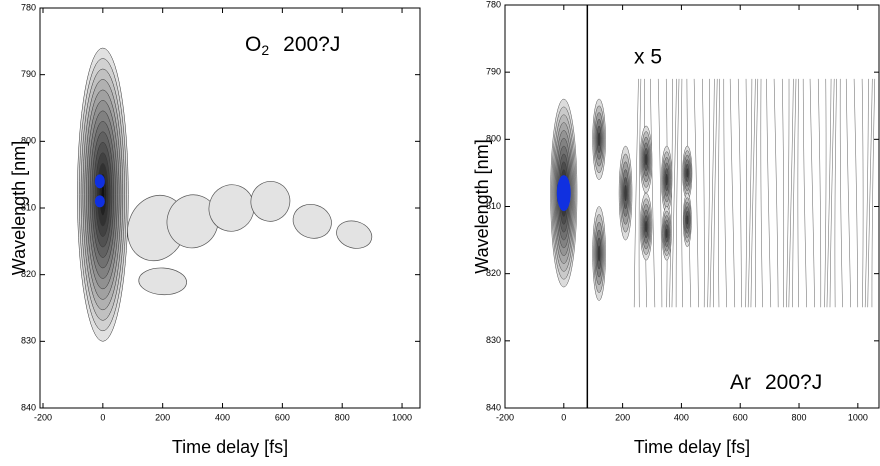  Describe the element at coordinates (265, 50) in the screenshot. I see `annotation-subscript: 2` at that location.